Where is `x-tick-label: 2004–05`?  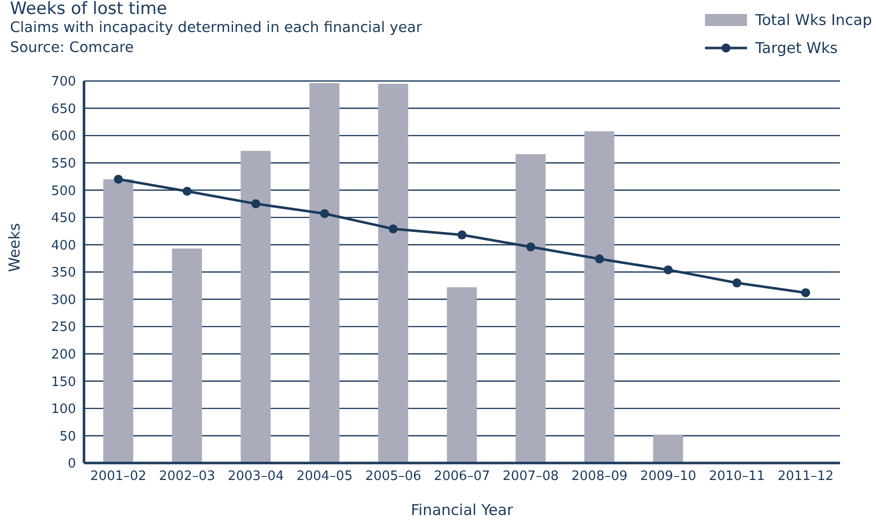
x-tick-label: 2004–05 is located at coordinates (324, 476).